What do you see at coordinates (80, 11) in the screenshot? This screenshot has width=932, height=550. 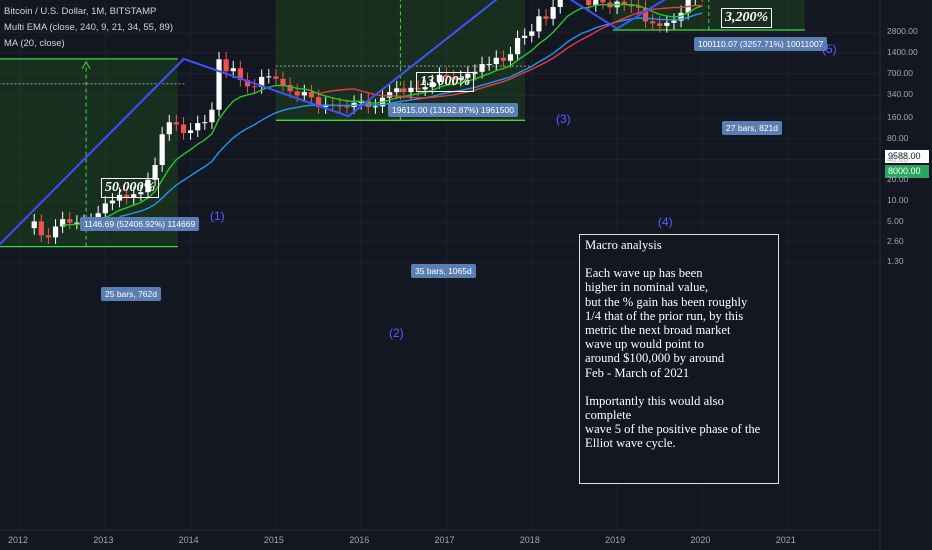 I see `symbol-legend: Bitcoin / U.S. Dollar, 1M, BITSTAMP` at bounding box center [80, 11].